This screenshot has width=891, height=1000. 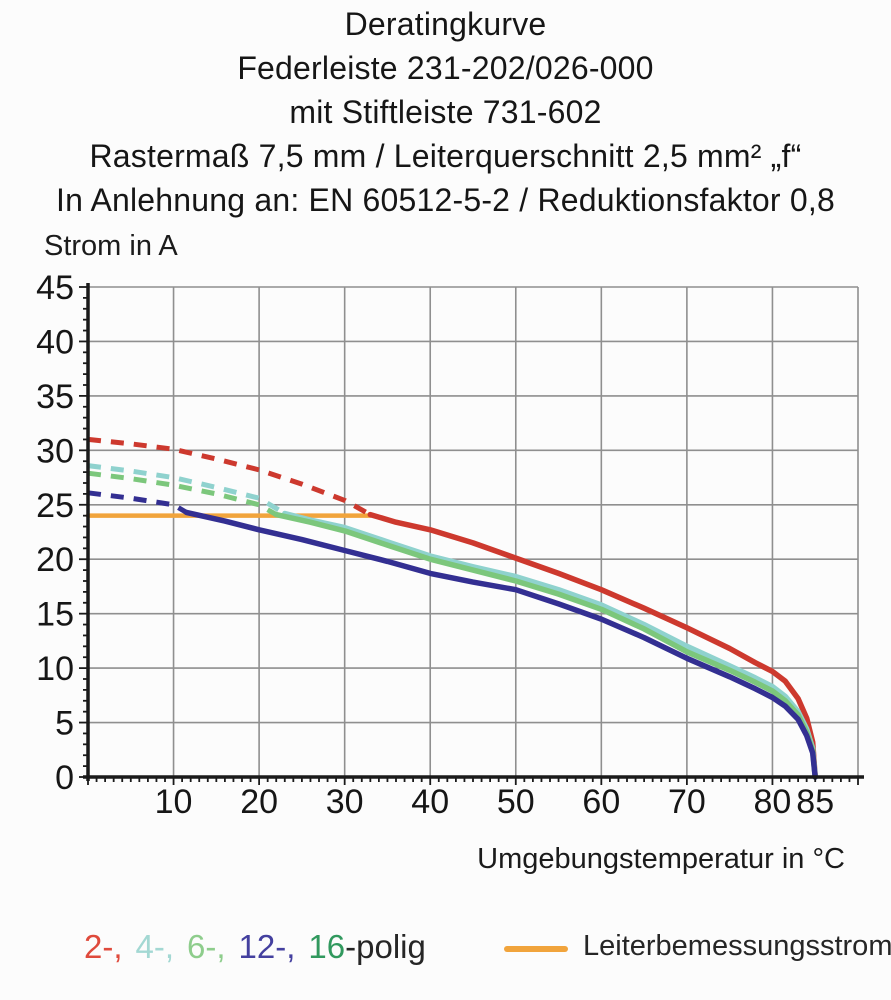 I want to click on legend-segment-6: 6-,, so click(x=206, y=946).